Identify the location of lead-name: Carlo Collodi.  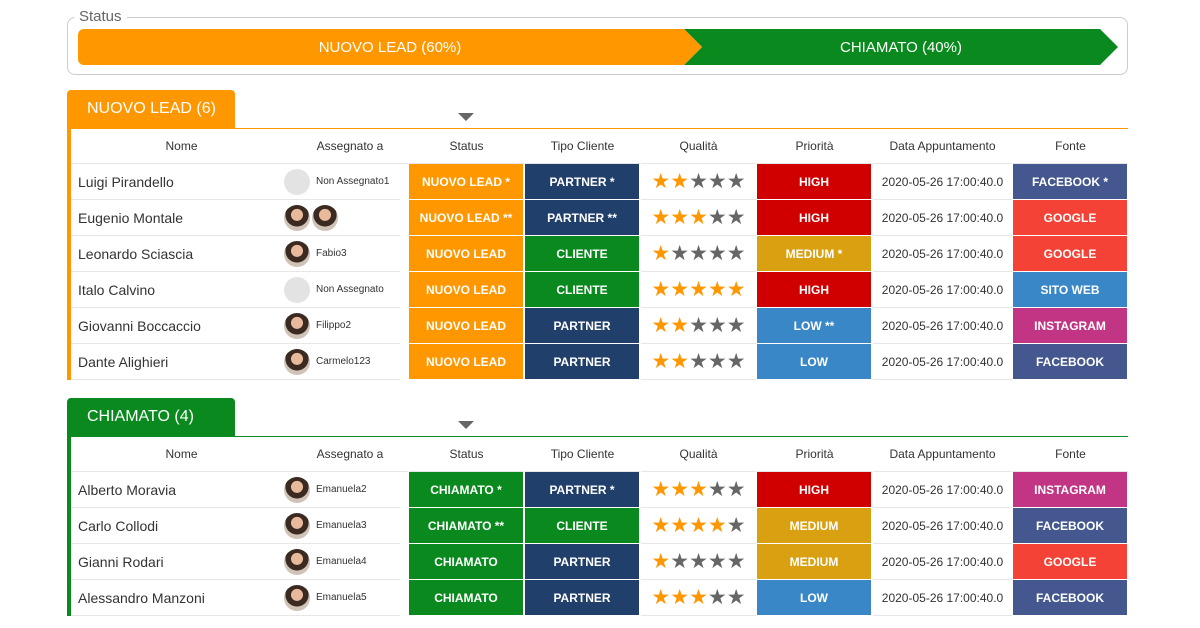
(181, 526).